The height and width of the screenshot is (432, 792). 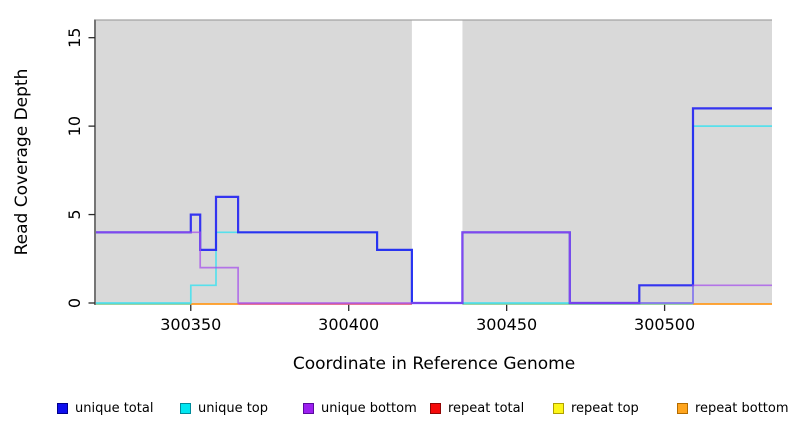 What do you see at coordinates (506, 324) in the screenshot?
I see `x-tick-label: 300450` at bounding box center [506, 324].